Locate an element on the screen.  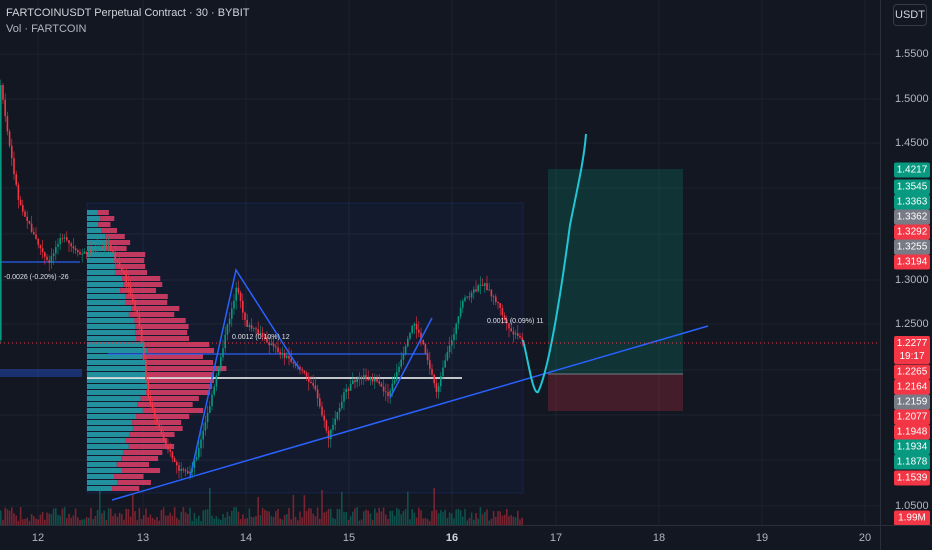
bar-countdown: 19:17 is located at coordinates (912, 356).